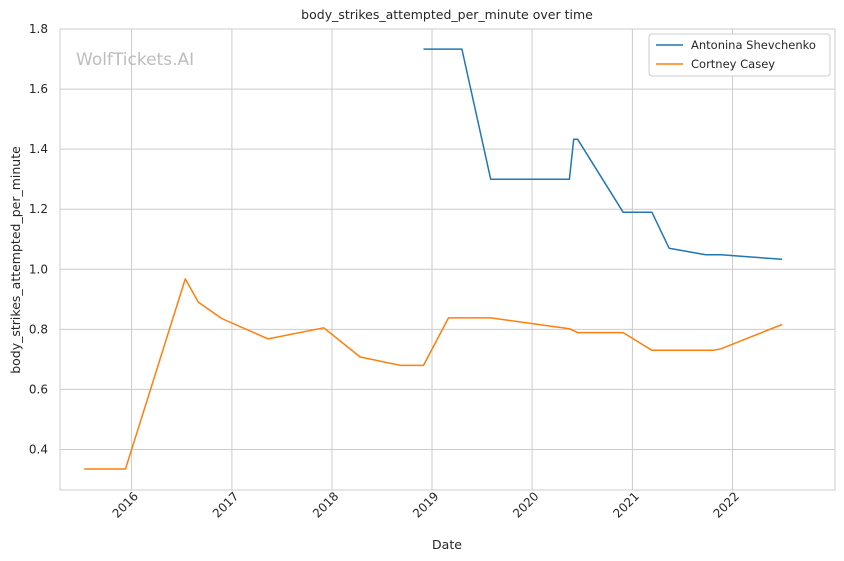 This screenshot has height=561, width=844. Describe the element at coordinates (38, 149) in the screenshot. I see `y-tick-label-1.4: 1.4` at that location.